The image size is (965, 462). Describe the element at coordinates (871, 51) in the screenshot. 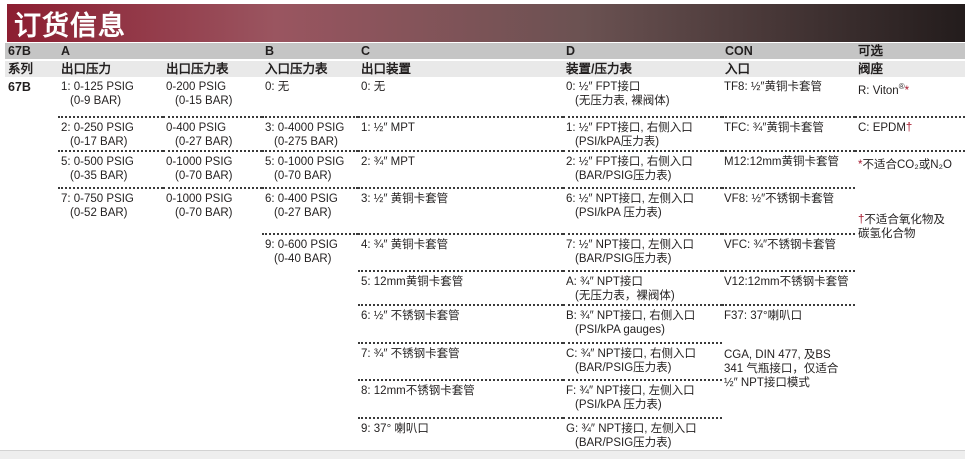

I see `column-header-opt: 可选` at that location.